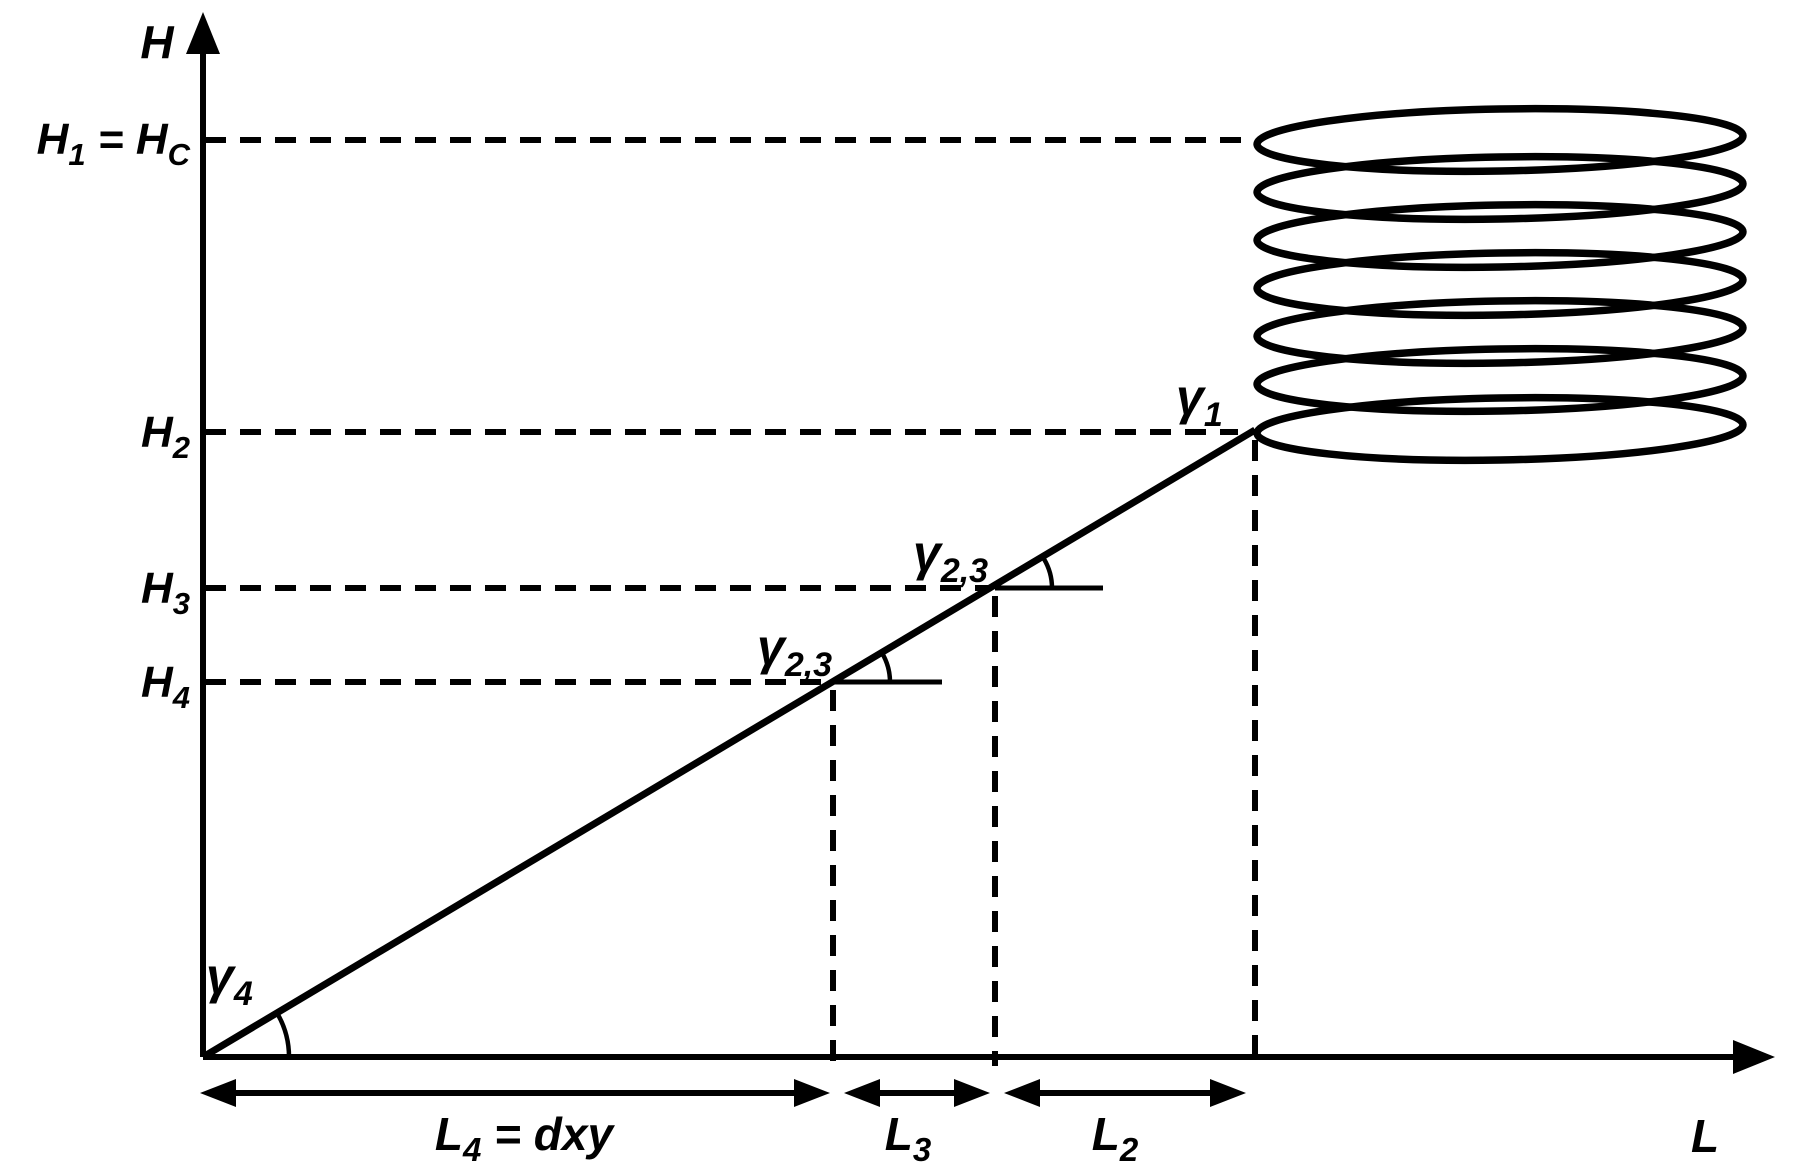  What do you see at coordinates (908, 1138) in the screenshot?
I see `l3-dimension-label: L3` at bounding box center [908, 1138].